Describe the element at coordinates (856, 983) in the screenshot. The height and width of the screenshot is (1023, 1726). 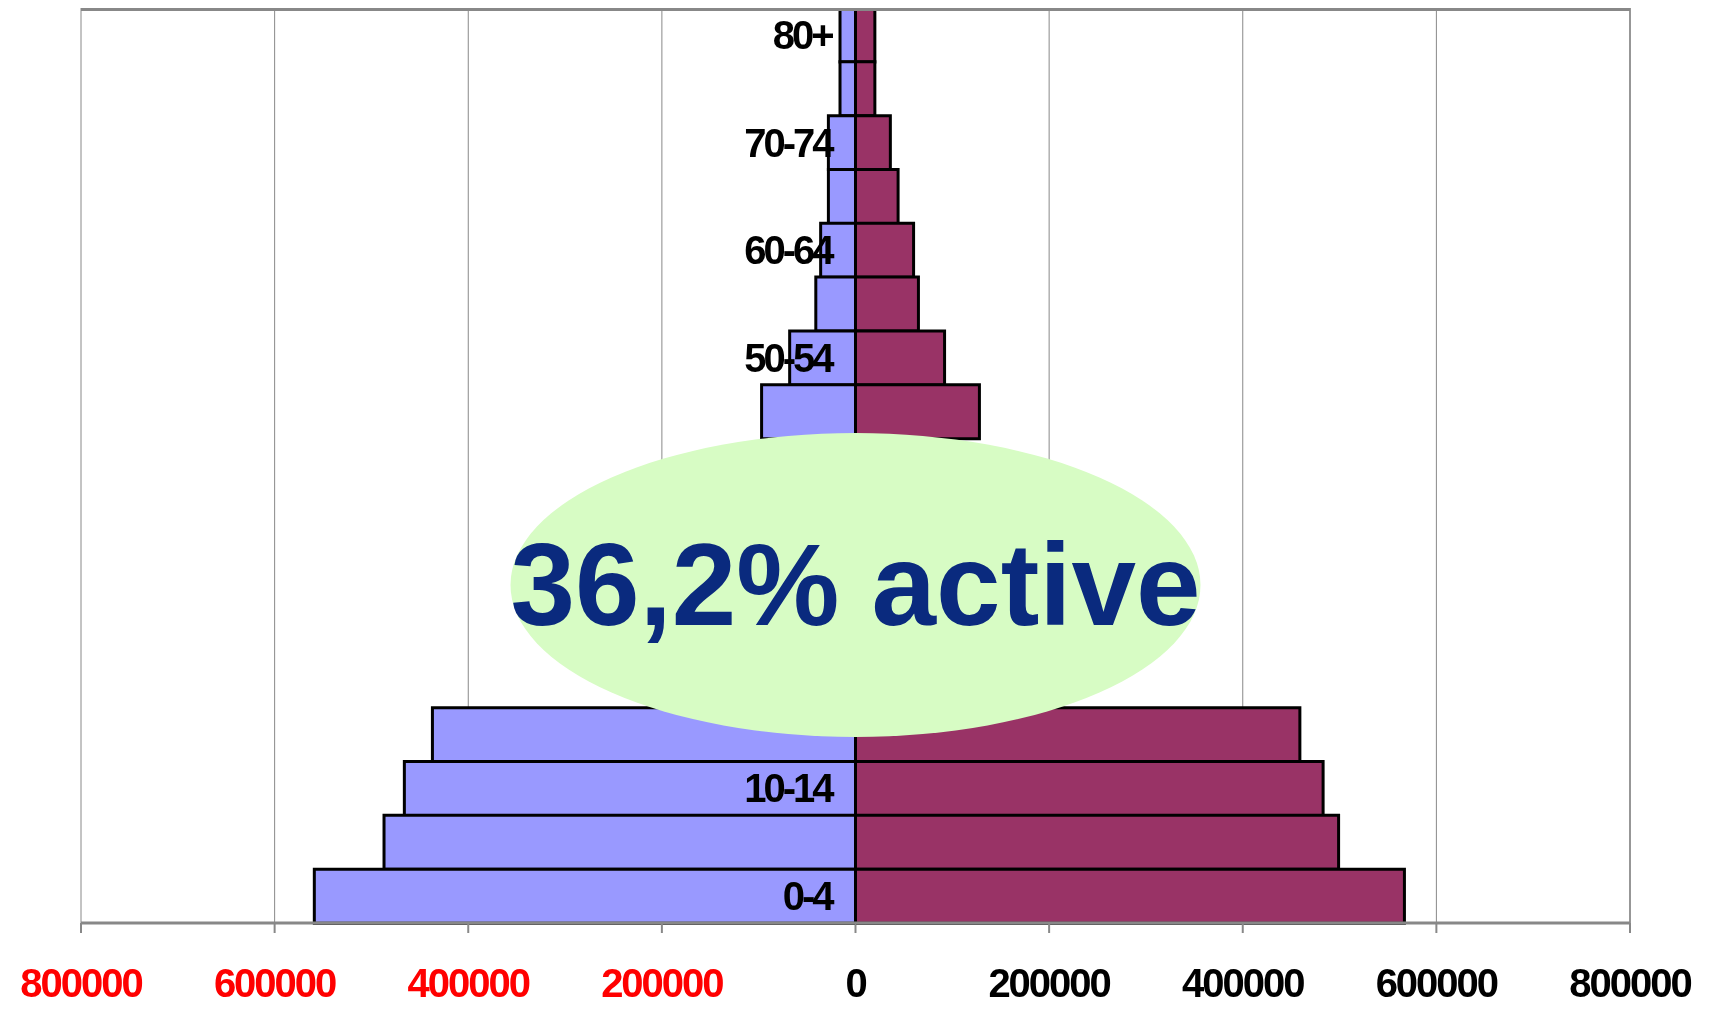
I see `x-tick-label: 0` at that location.